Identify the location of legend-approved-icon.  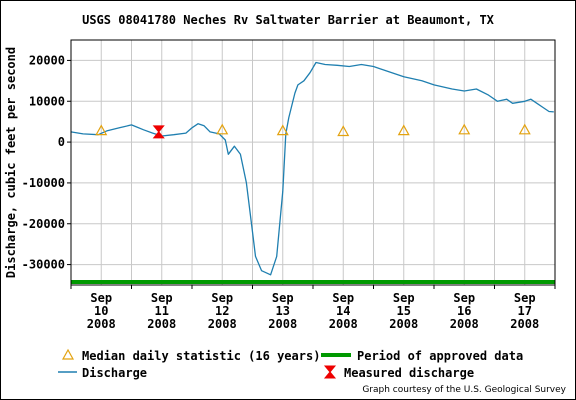
(336, 355).